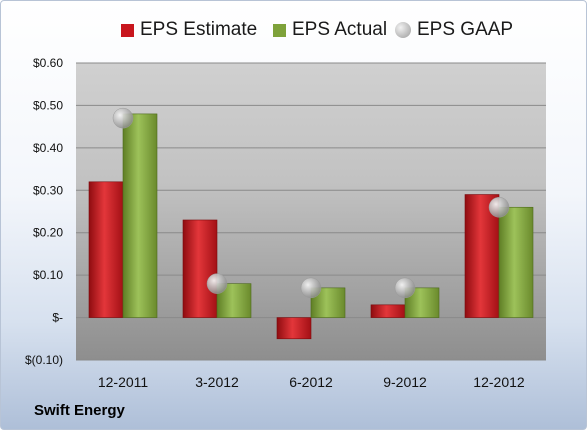 The width and height of the screenshot is (587, 430). Describe the element at coordinates (199, 29) in the screenshot. I see `legend-label-estimate: EPS Estimate` at that location.